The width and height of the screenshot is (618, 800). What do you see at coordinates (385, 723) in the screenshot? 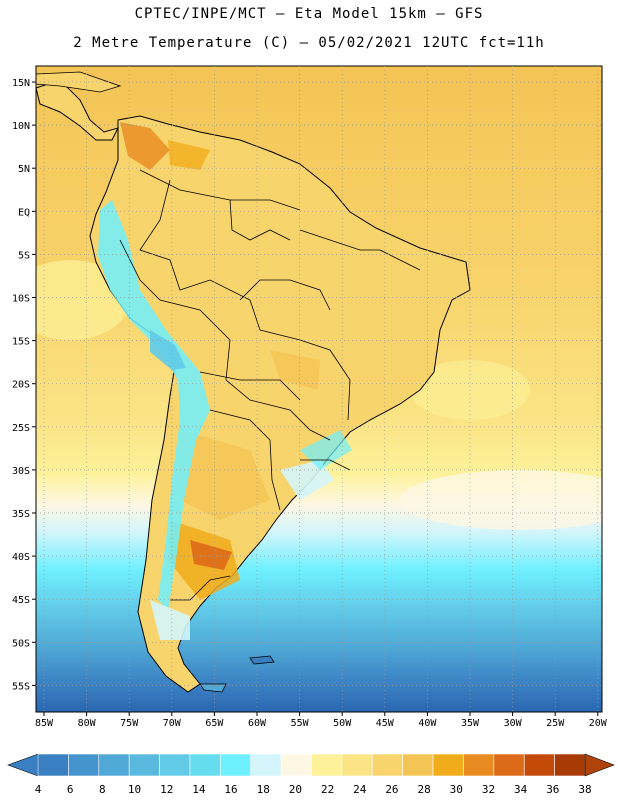
I see `lon-label: 45W` at bounding box center [385, 723].